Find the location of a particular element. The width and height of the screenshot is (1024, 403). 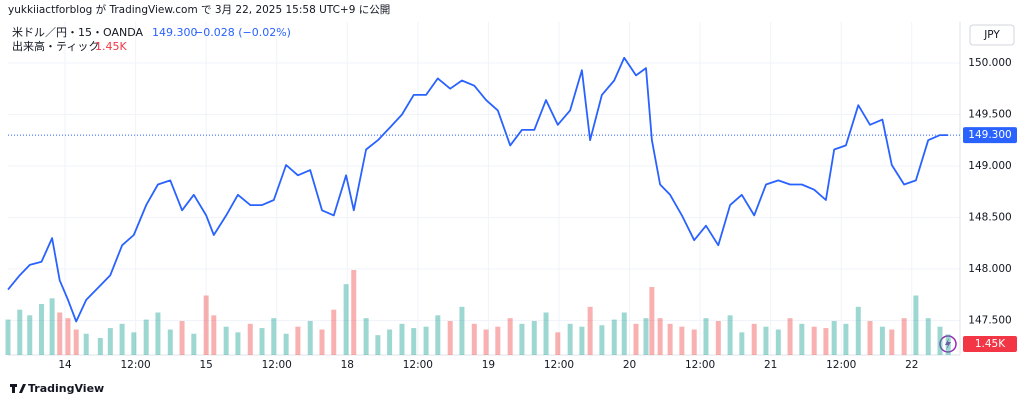

x-tick-label: 15 is located at coordinates (205, 365).